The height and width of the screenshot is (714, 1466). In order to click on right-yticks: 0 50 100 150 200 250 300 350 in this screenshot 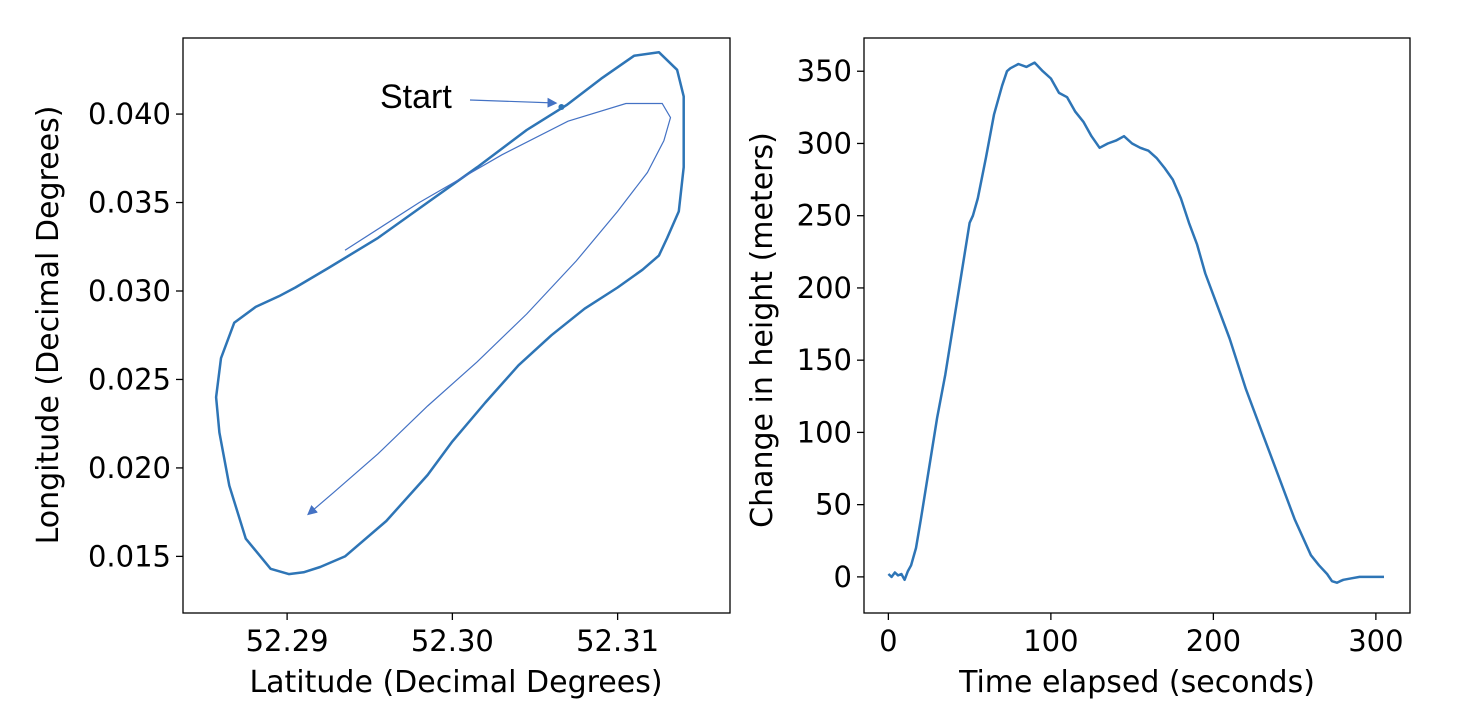, I will do `click(830, 324)`.